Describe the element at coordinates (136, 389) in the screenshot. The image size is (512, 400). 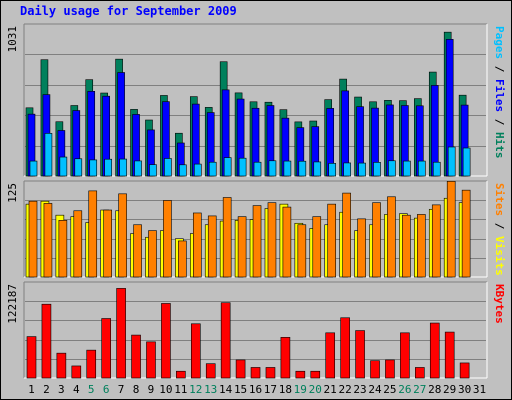
I see `x-tick-label: 8` at that location.